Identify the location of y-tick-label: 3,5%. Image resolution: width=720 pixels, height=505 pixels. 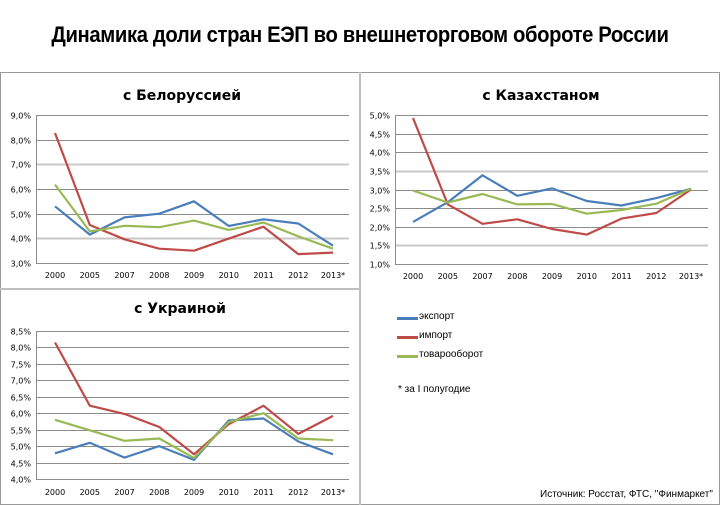
(380, 172).